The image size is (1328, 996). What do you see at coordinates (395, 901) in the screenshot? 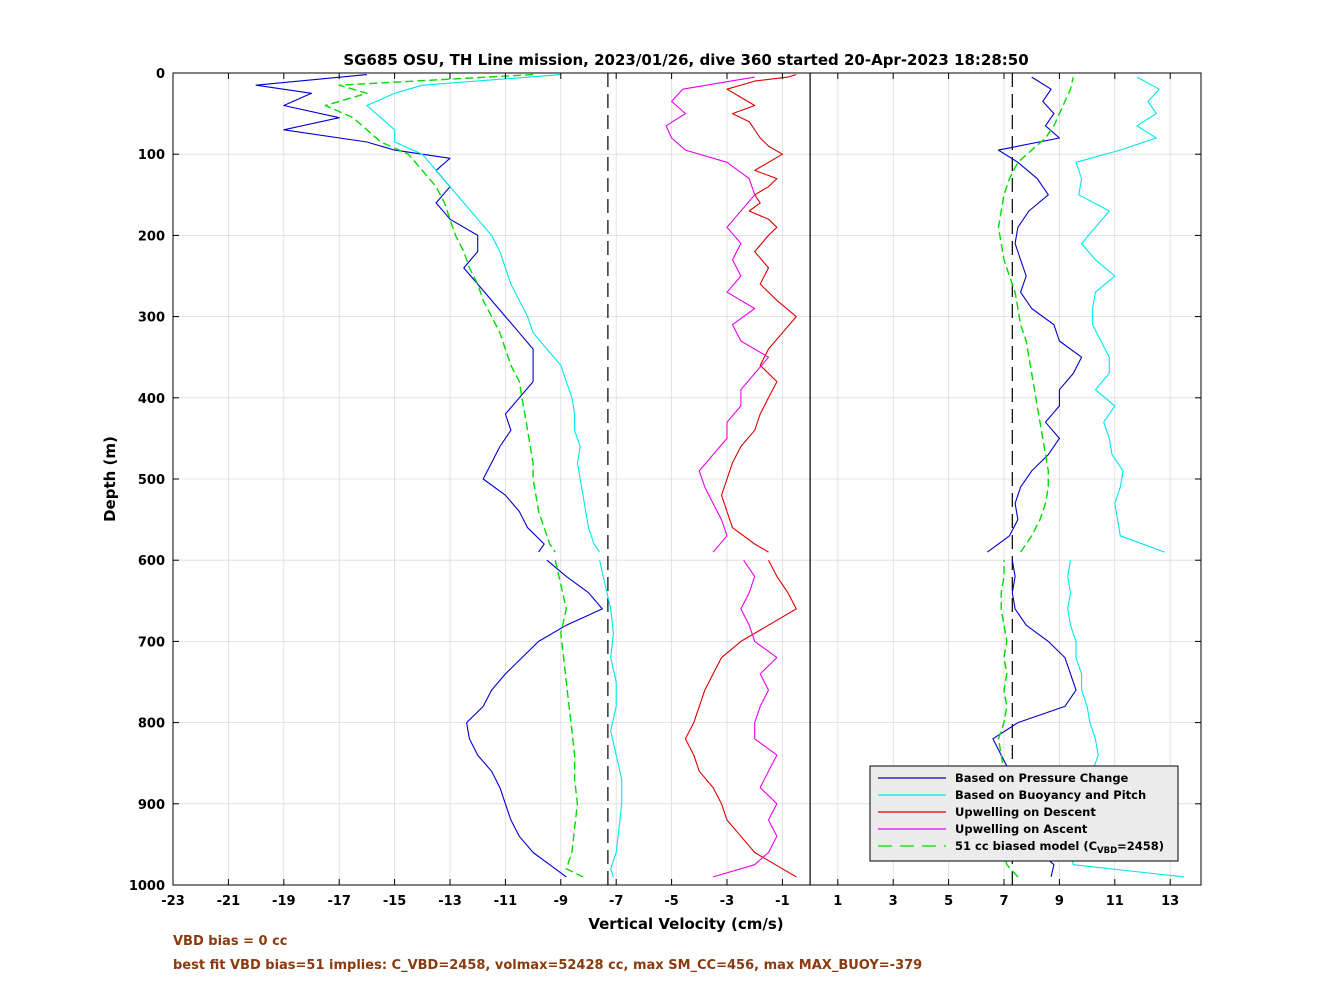
I see `x-tick-label: -15` at bounding box center [395, 901].